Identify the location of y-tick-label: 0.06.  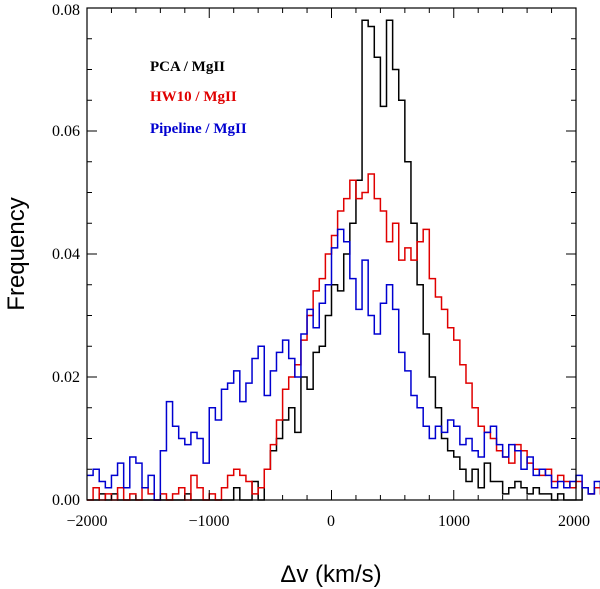
(66, 131).